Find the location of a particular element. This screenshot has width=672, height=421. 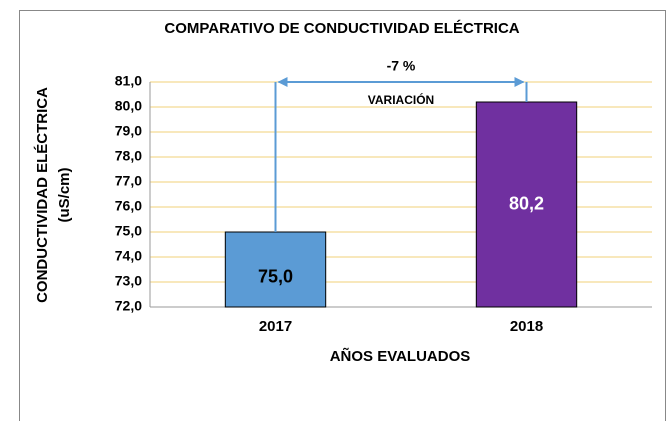

y-tick-label: 75,0 is located at coordinates (128, 231).